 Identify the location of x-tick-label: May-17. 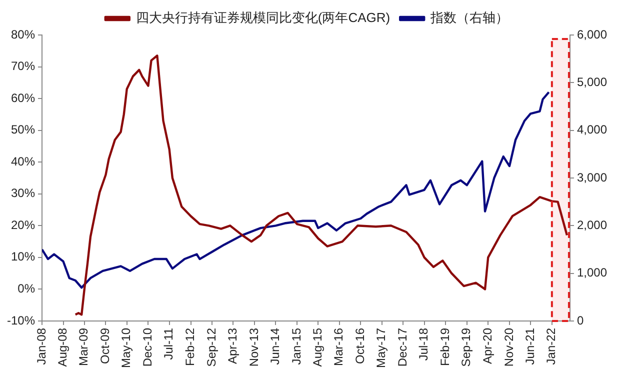
(381, 348).